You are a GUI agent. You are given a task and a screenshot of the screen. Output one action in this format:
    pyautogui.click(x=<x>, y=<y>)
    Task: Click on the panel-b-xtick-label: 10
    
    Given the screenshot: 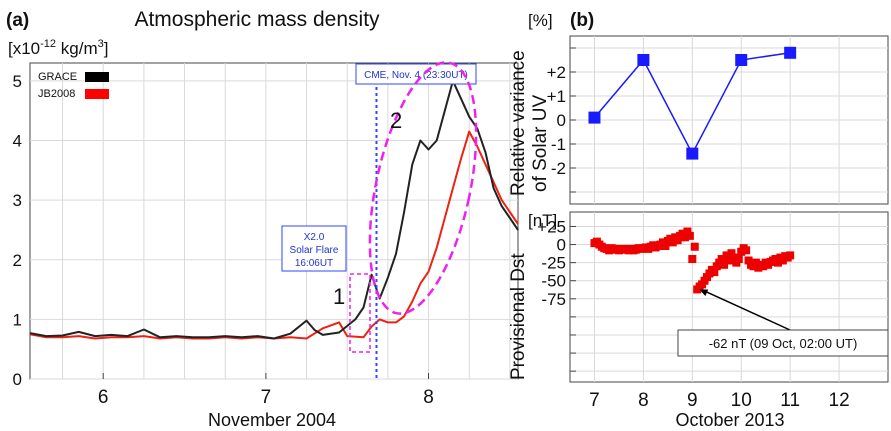 What is the action you would take?
    pyautogui.click(x=741, y=400)
    